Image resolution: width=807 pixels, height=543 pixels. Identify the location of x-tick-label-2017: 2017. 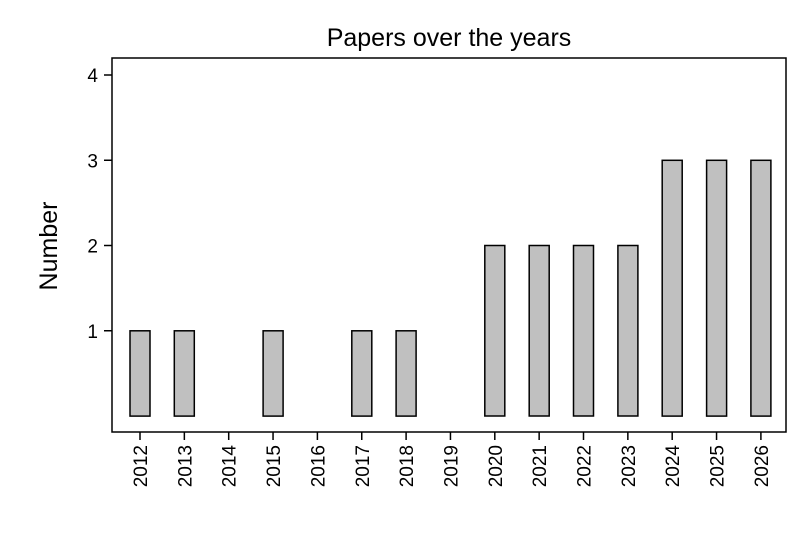
(363, 466).